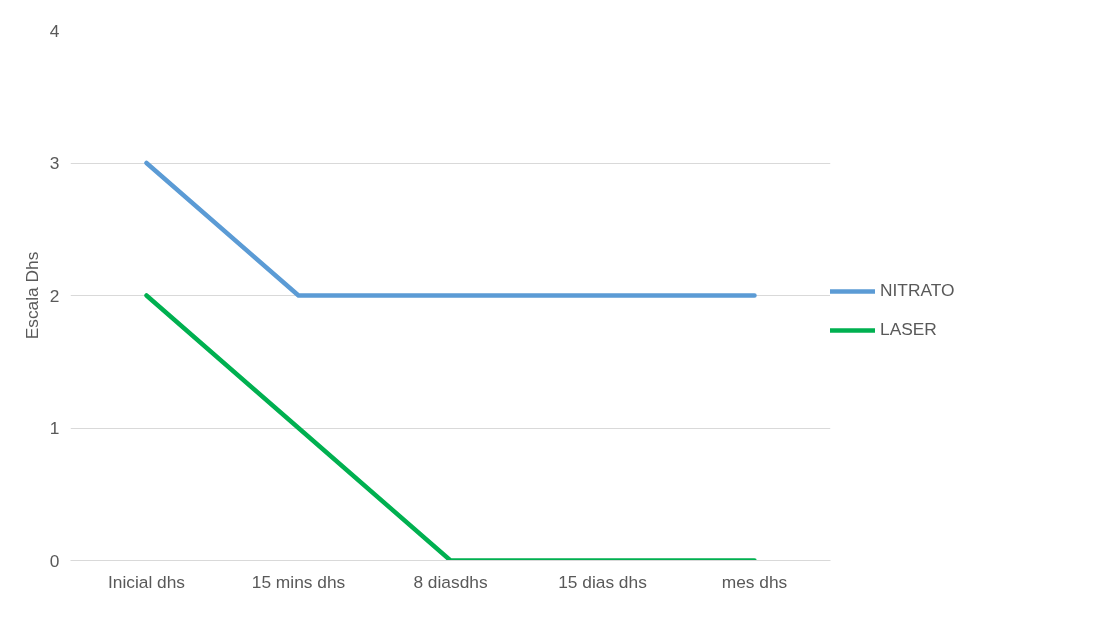 This screenshot has height=638, width=1093. I want to click on x-tick-label: Inicial dhs, so click(146, 581).